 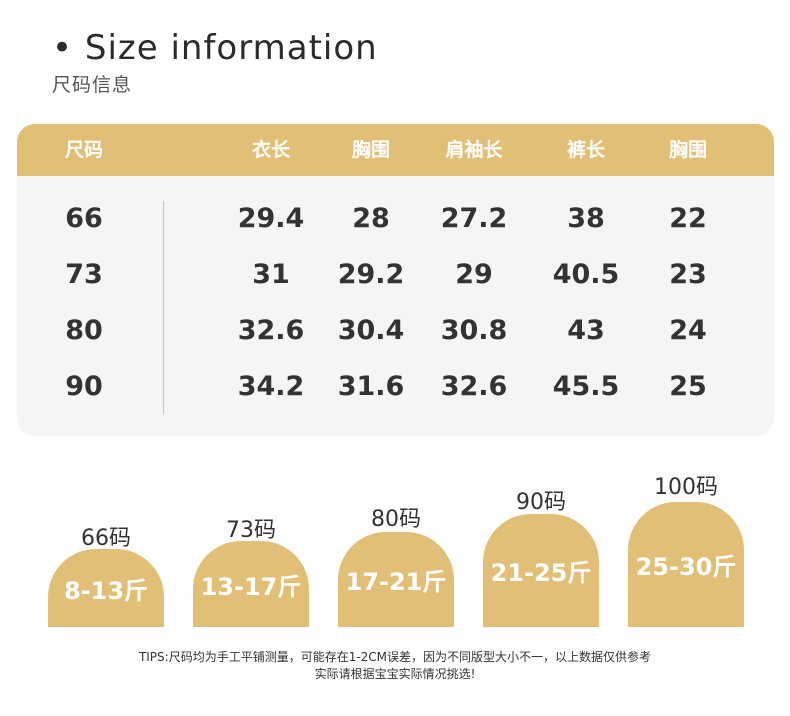 What do you see at coordinates (370, 150) in the screenshot?
I see `column-header-chest: 胸围` at bounding box center [370, 150].